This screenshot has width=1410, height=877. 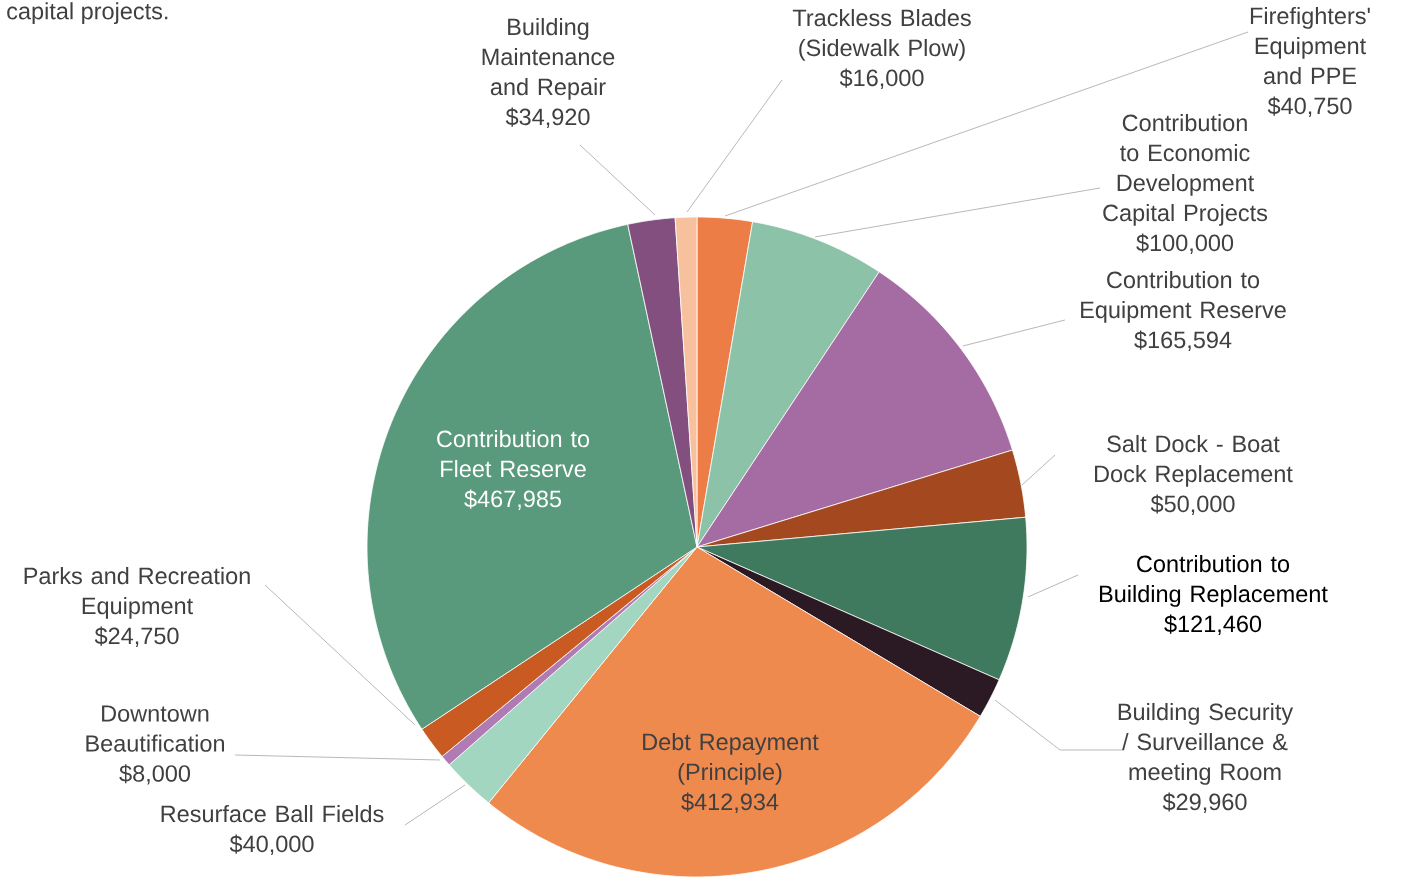 I want to click on slice-label: Trackless Blades (Sidewalk Plow), so click(x=881, y=34).